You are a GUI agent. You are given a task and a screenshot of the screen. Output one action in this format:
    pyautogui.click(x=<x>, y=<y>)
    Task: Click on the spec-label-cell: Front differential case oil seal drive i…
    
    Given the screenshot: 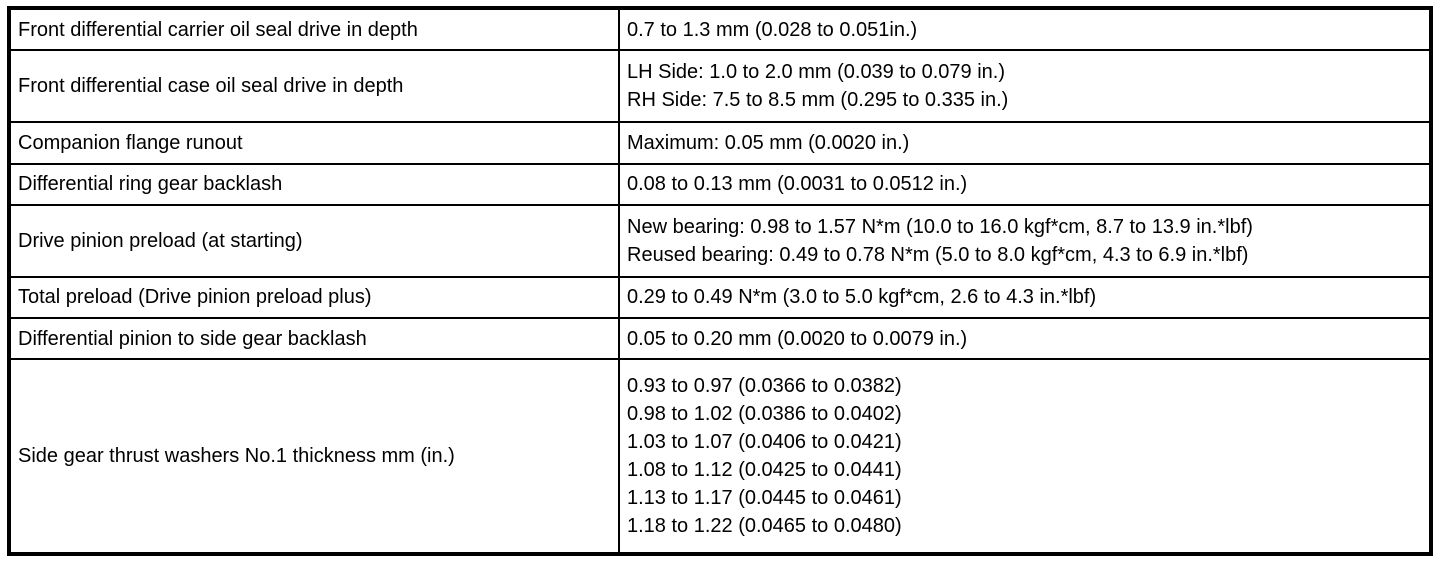 What is the action you would take?
    pyautogui.click(x=314, y=86)
    